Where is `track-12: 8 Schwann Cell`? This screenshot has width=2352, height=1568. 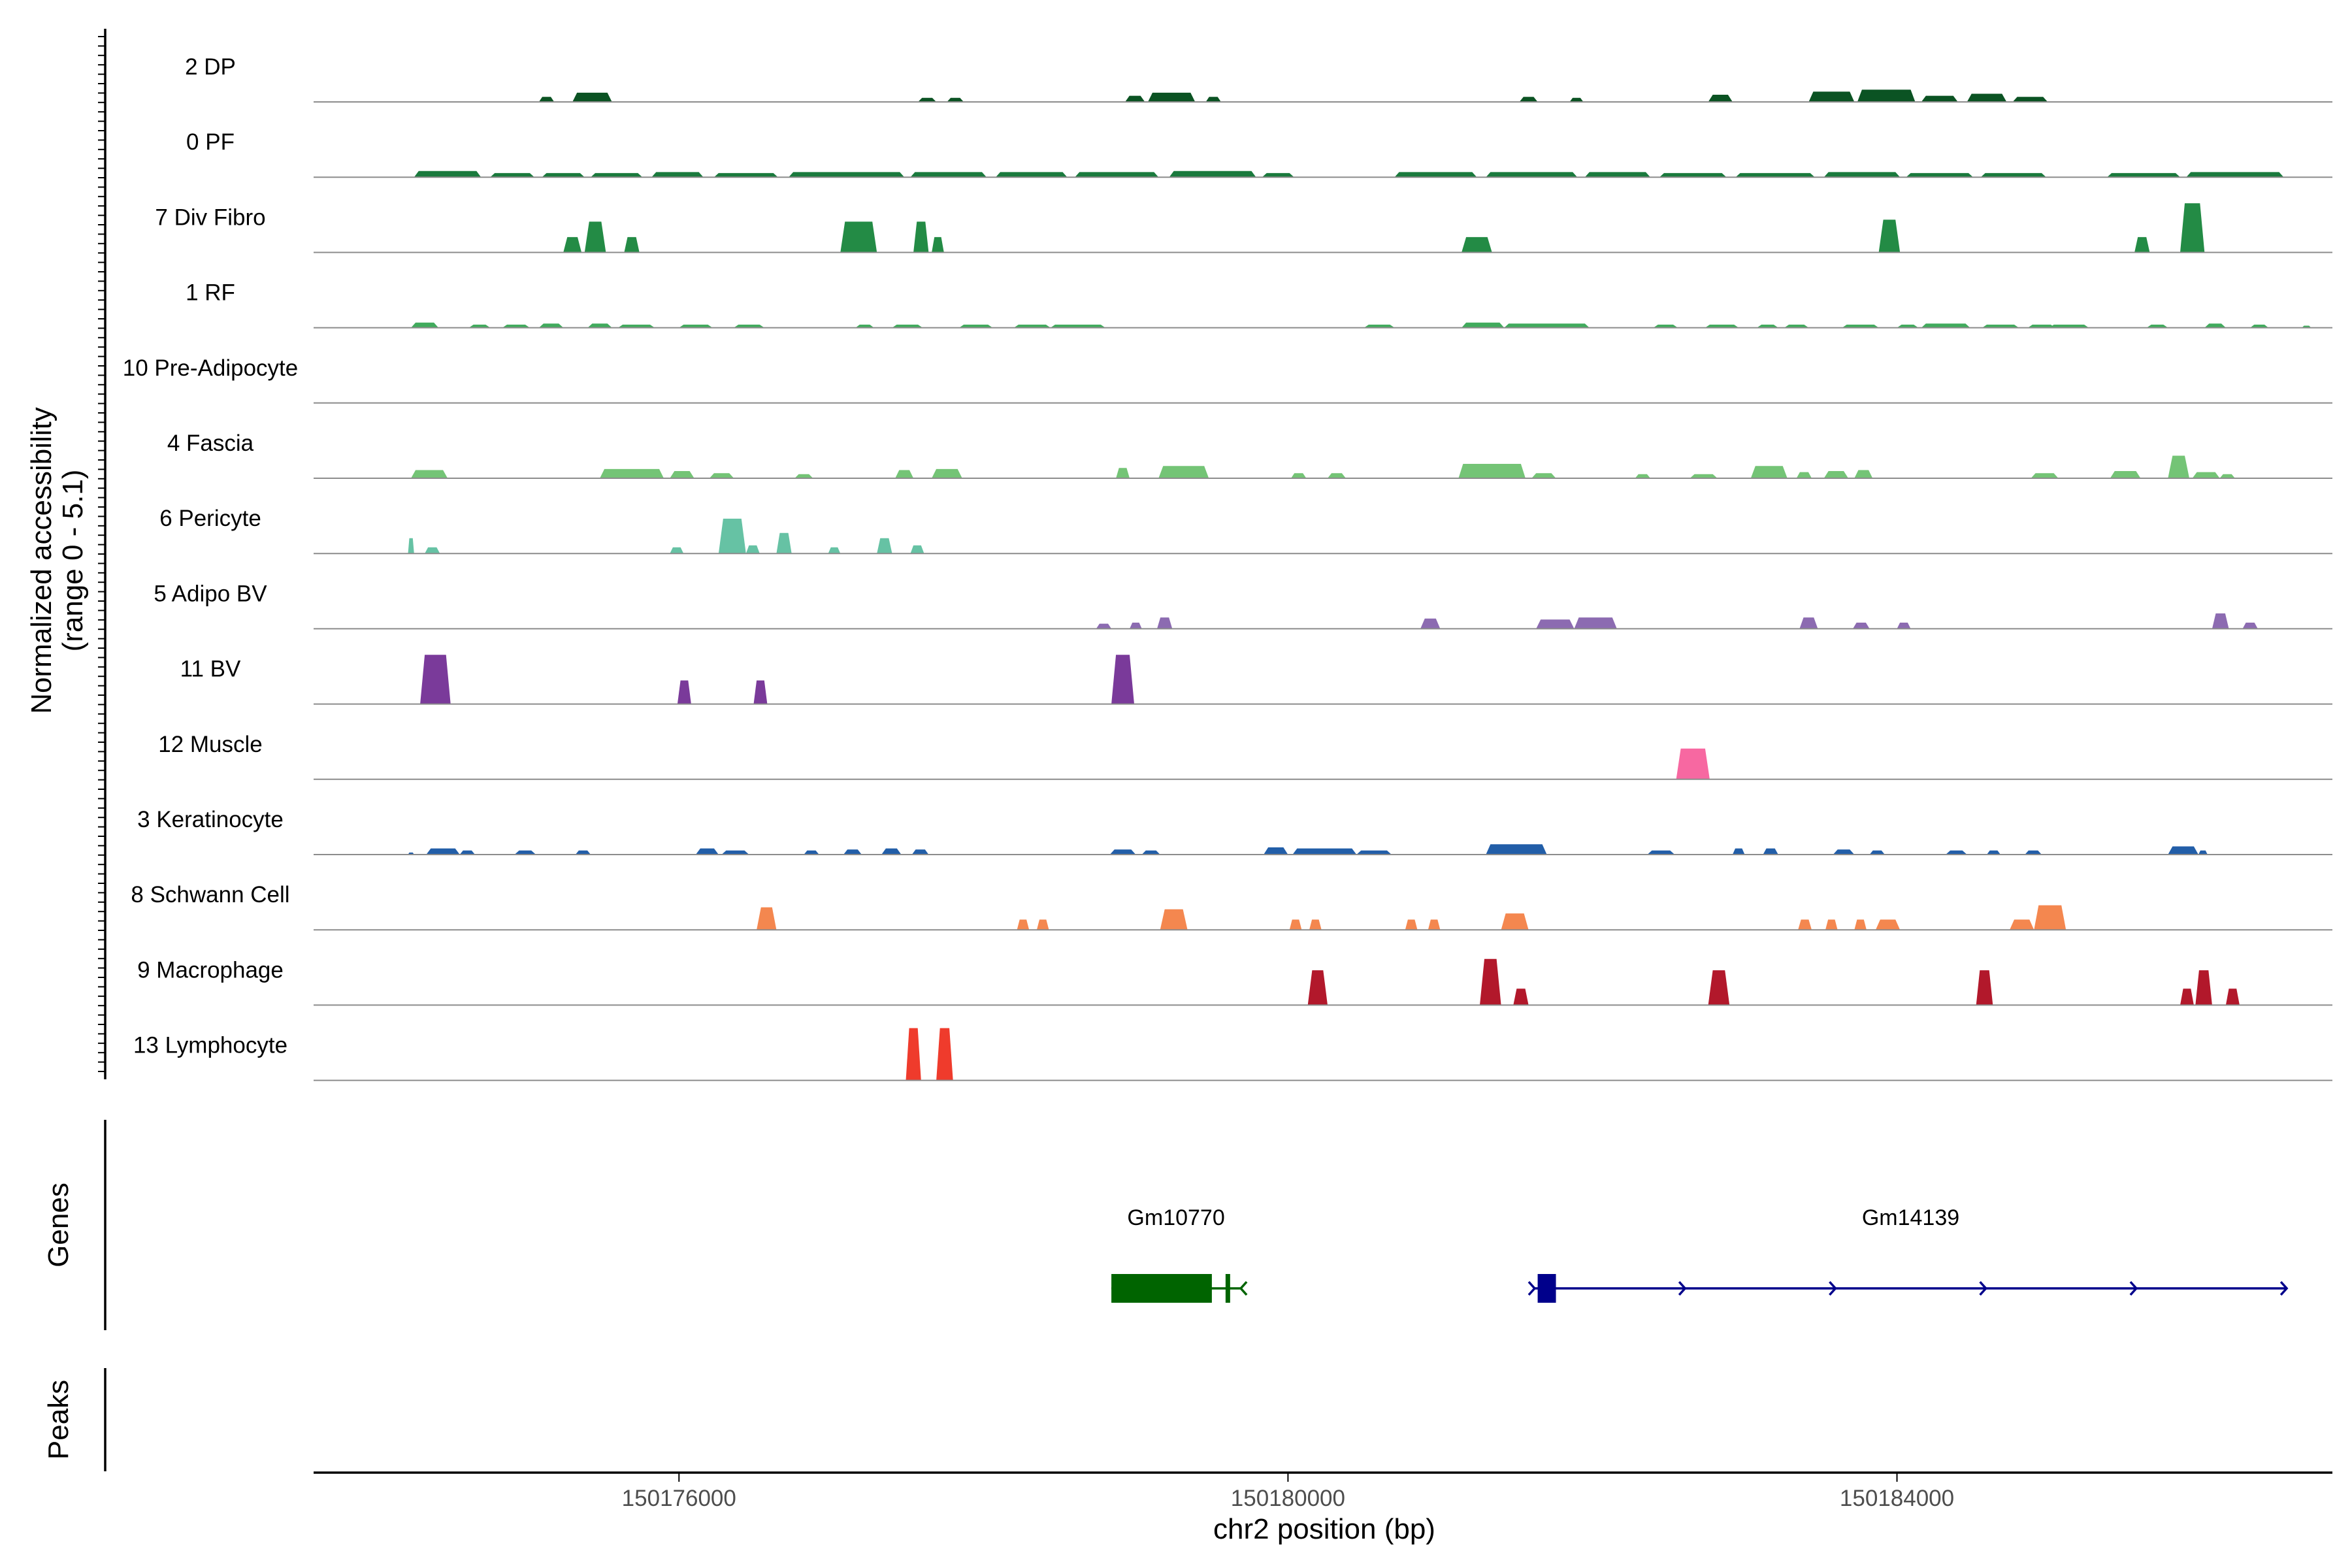
track-12: 8 Schwann Cell is located at coordinates (1231, 906).